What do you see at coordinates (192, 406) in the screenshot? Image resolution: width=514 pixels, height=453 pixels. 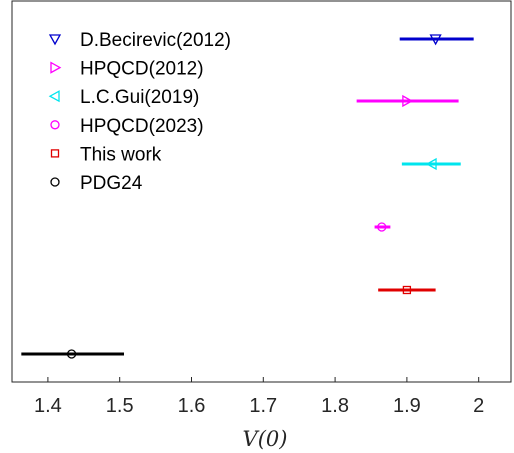 I see `x-tick-label: 1.6` at bounding box center [192, 406].